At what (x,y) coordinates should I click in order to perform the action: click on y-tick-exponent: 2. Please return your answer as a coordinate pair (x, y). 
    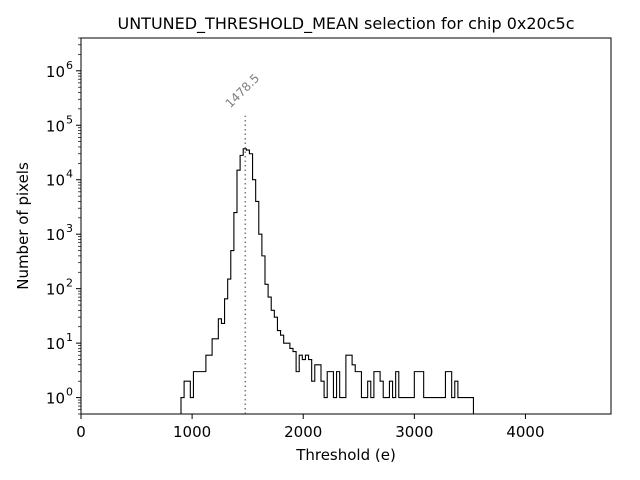
    Looking at the image, I should click on (69, 283).